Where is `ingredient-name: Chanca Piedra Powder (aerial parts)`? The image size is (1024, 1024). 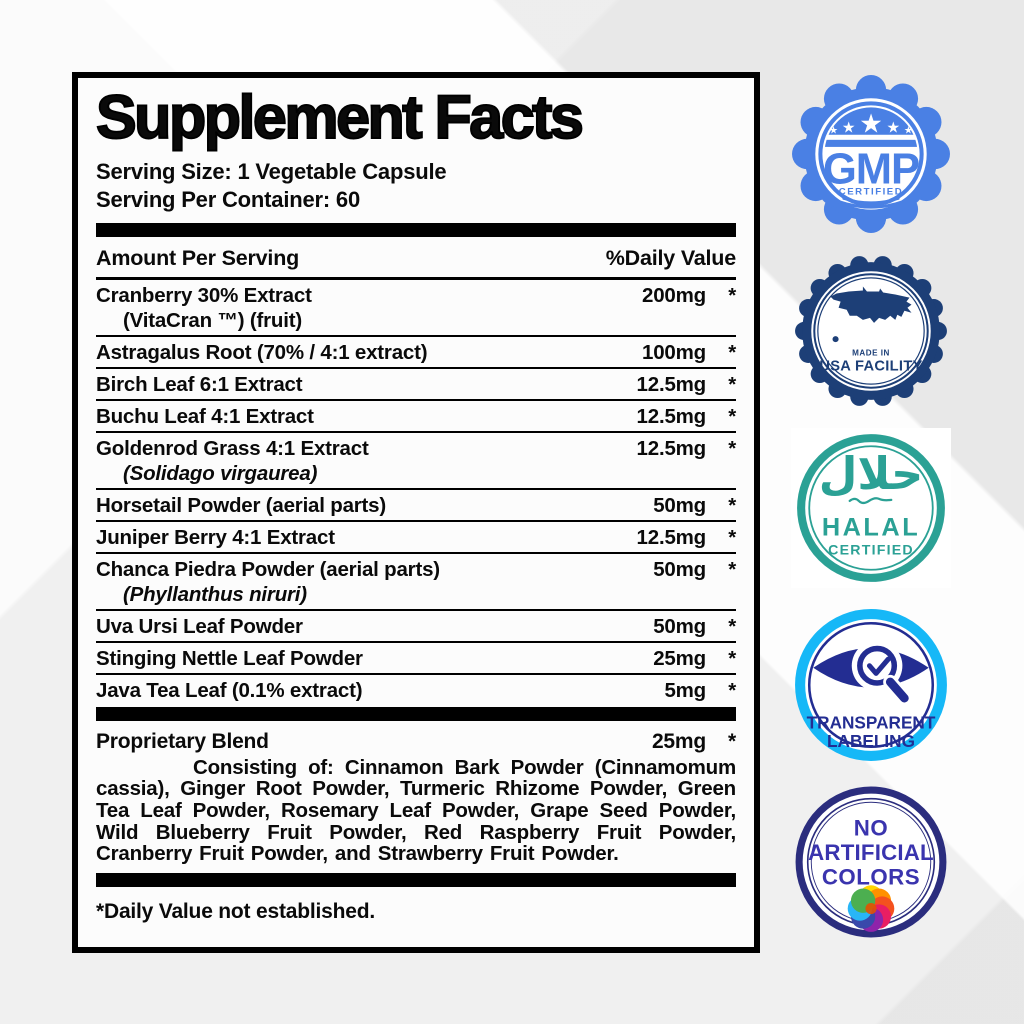 ingredient-name: Chanca Piedra Powder (aerial parts) is located at coordinates (268, 569).